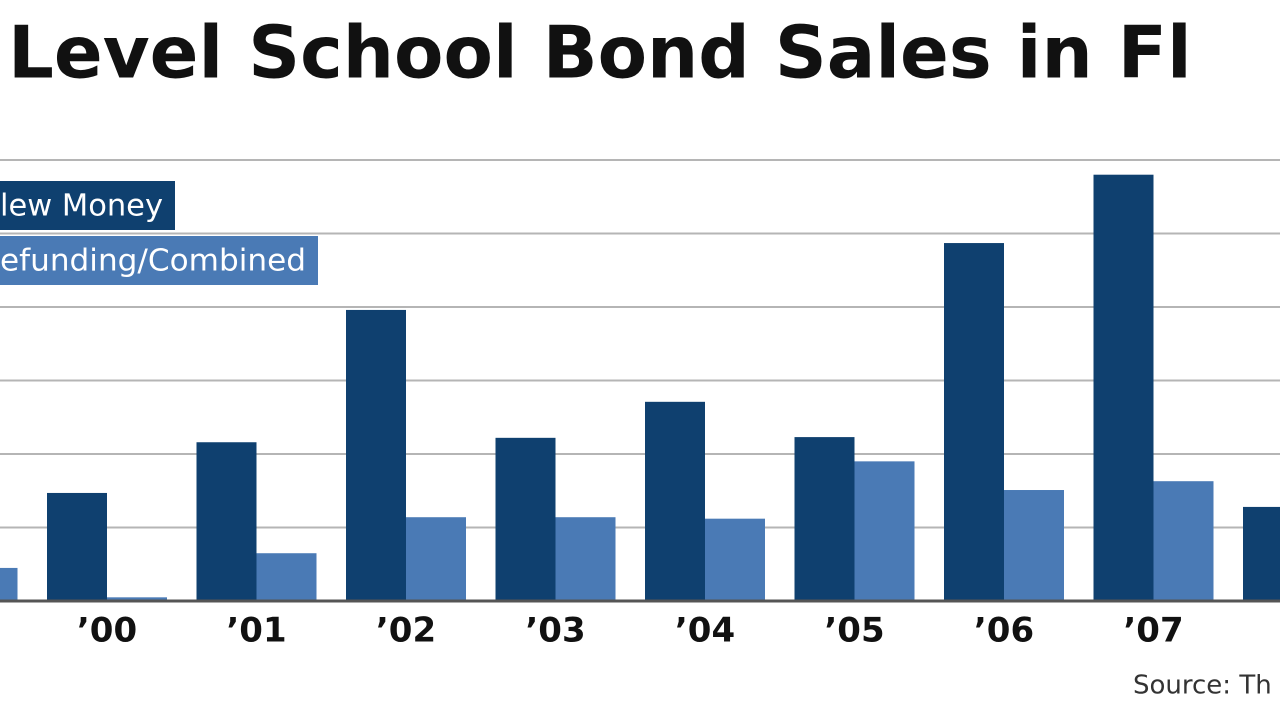  Describe the element at coordinates (107, 631) in the screenshot. I see `x-tick-label: ’00` at that location.